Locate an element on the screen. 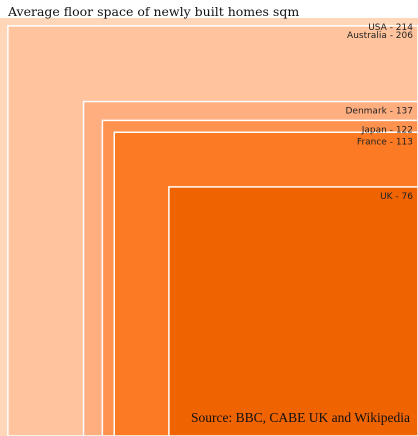 The image size is (418, 436). label-uk: UK - 76 is located at coordinates (396, 197).